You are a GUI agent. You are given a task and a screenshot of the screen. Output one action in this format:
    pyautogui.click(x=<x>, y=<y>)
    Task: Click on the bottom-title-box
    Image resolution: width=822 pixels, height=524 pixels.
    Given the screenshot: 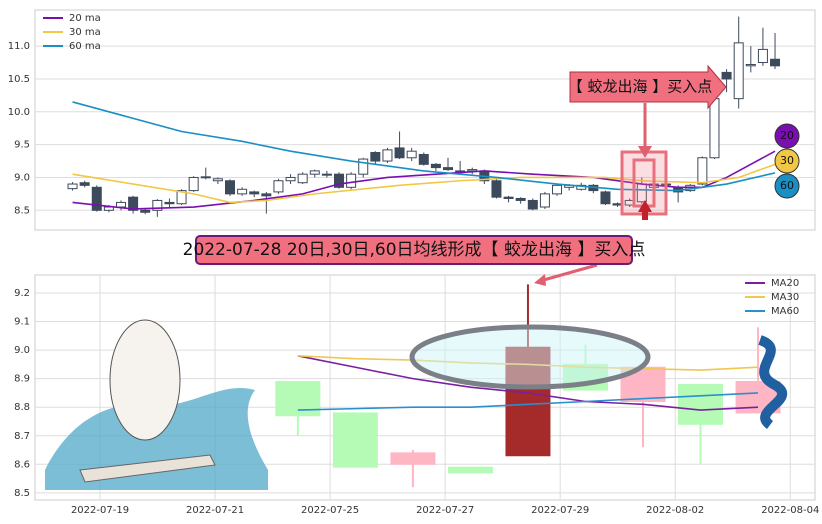 What is the action you would take?
    pyautogui.click(x=414, y=250)
    